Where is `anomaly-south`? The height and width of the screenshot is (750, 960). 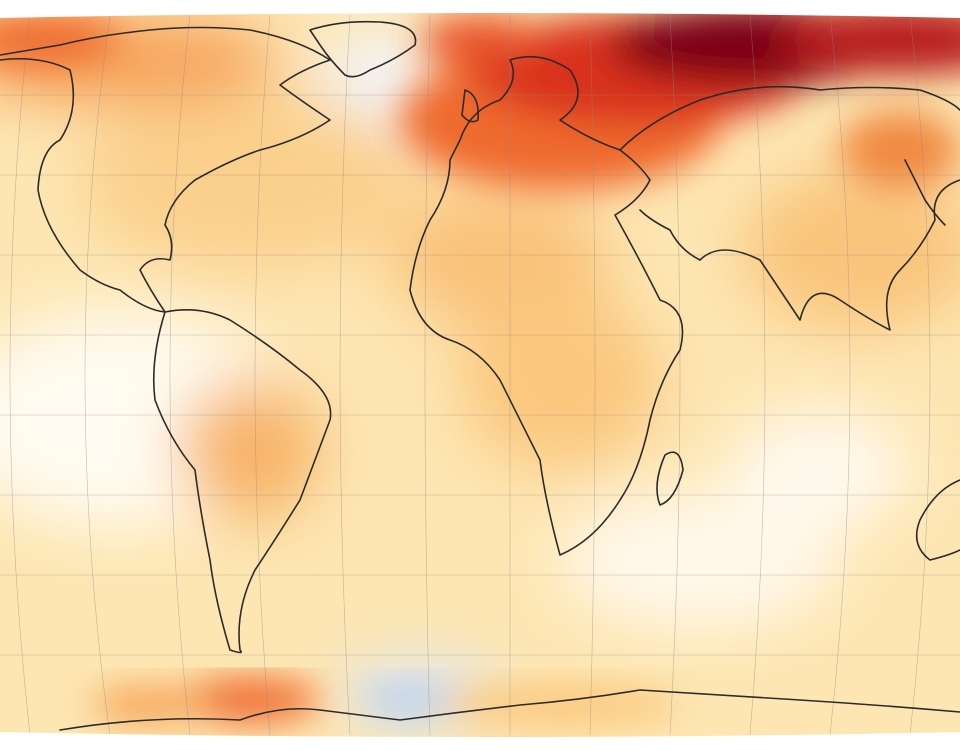
anomaly-south is located at coordinates (525, 704).